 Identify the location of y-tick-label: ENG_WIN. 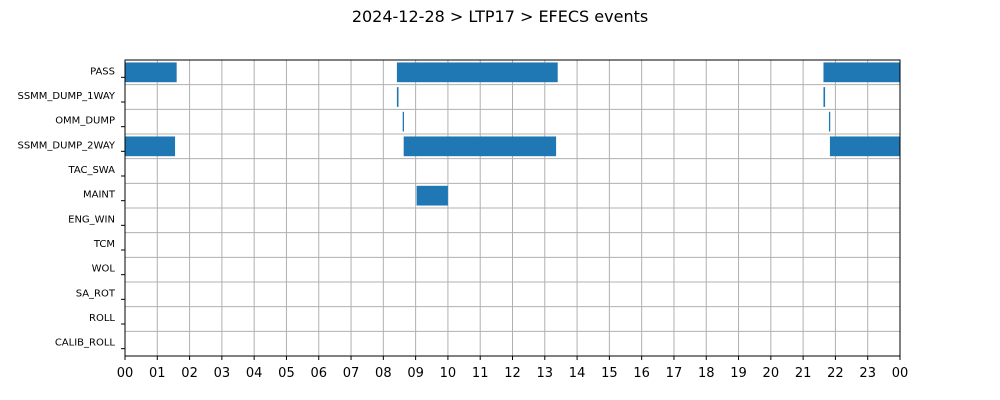
(91, 219).